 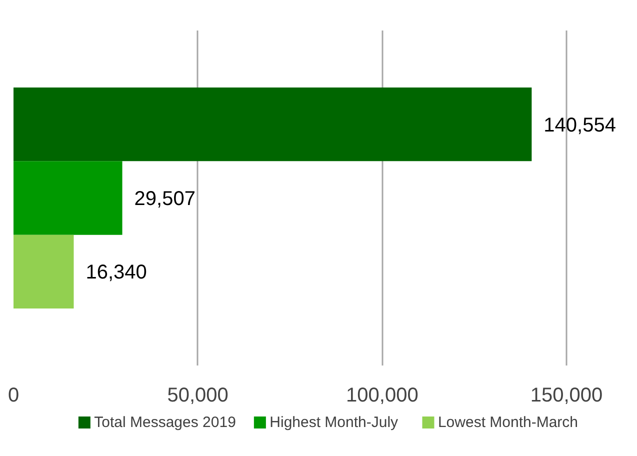 I want to click on data-label: 16,340, so click(x=116, y=273).